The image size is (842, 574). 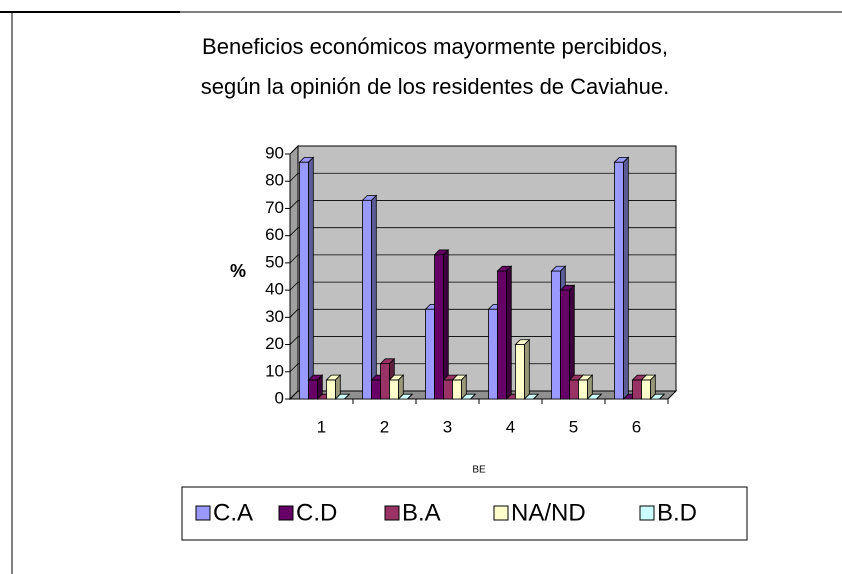 What do you see at coordinates (573, 426) in the screenshot?
I see `x-tick-label: 5` at bounding box center [573, 426].